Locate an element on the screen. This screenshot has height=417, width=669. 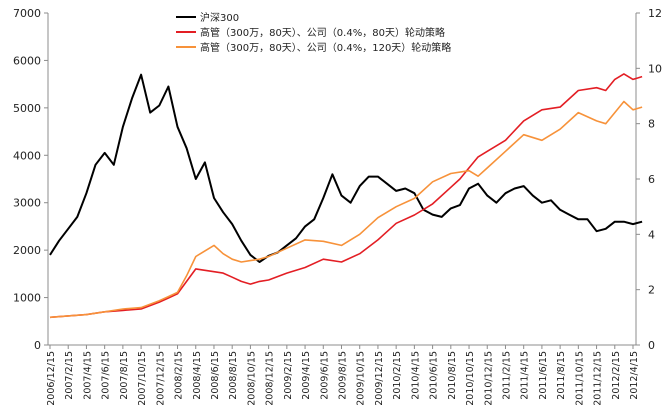
x-tick-label: 2012/4/15 is located at coordinates (634, 375).